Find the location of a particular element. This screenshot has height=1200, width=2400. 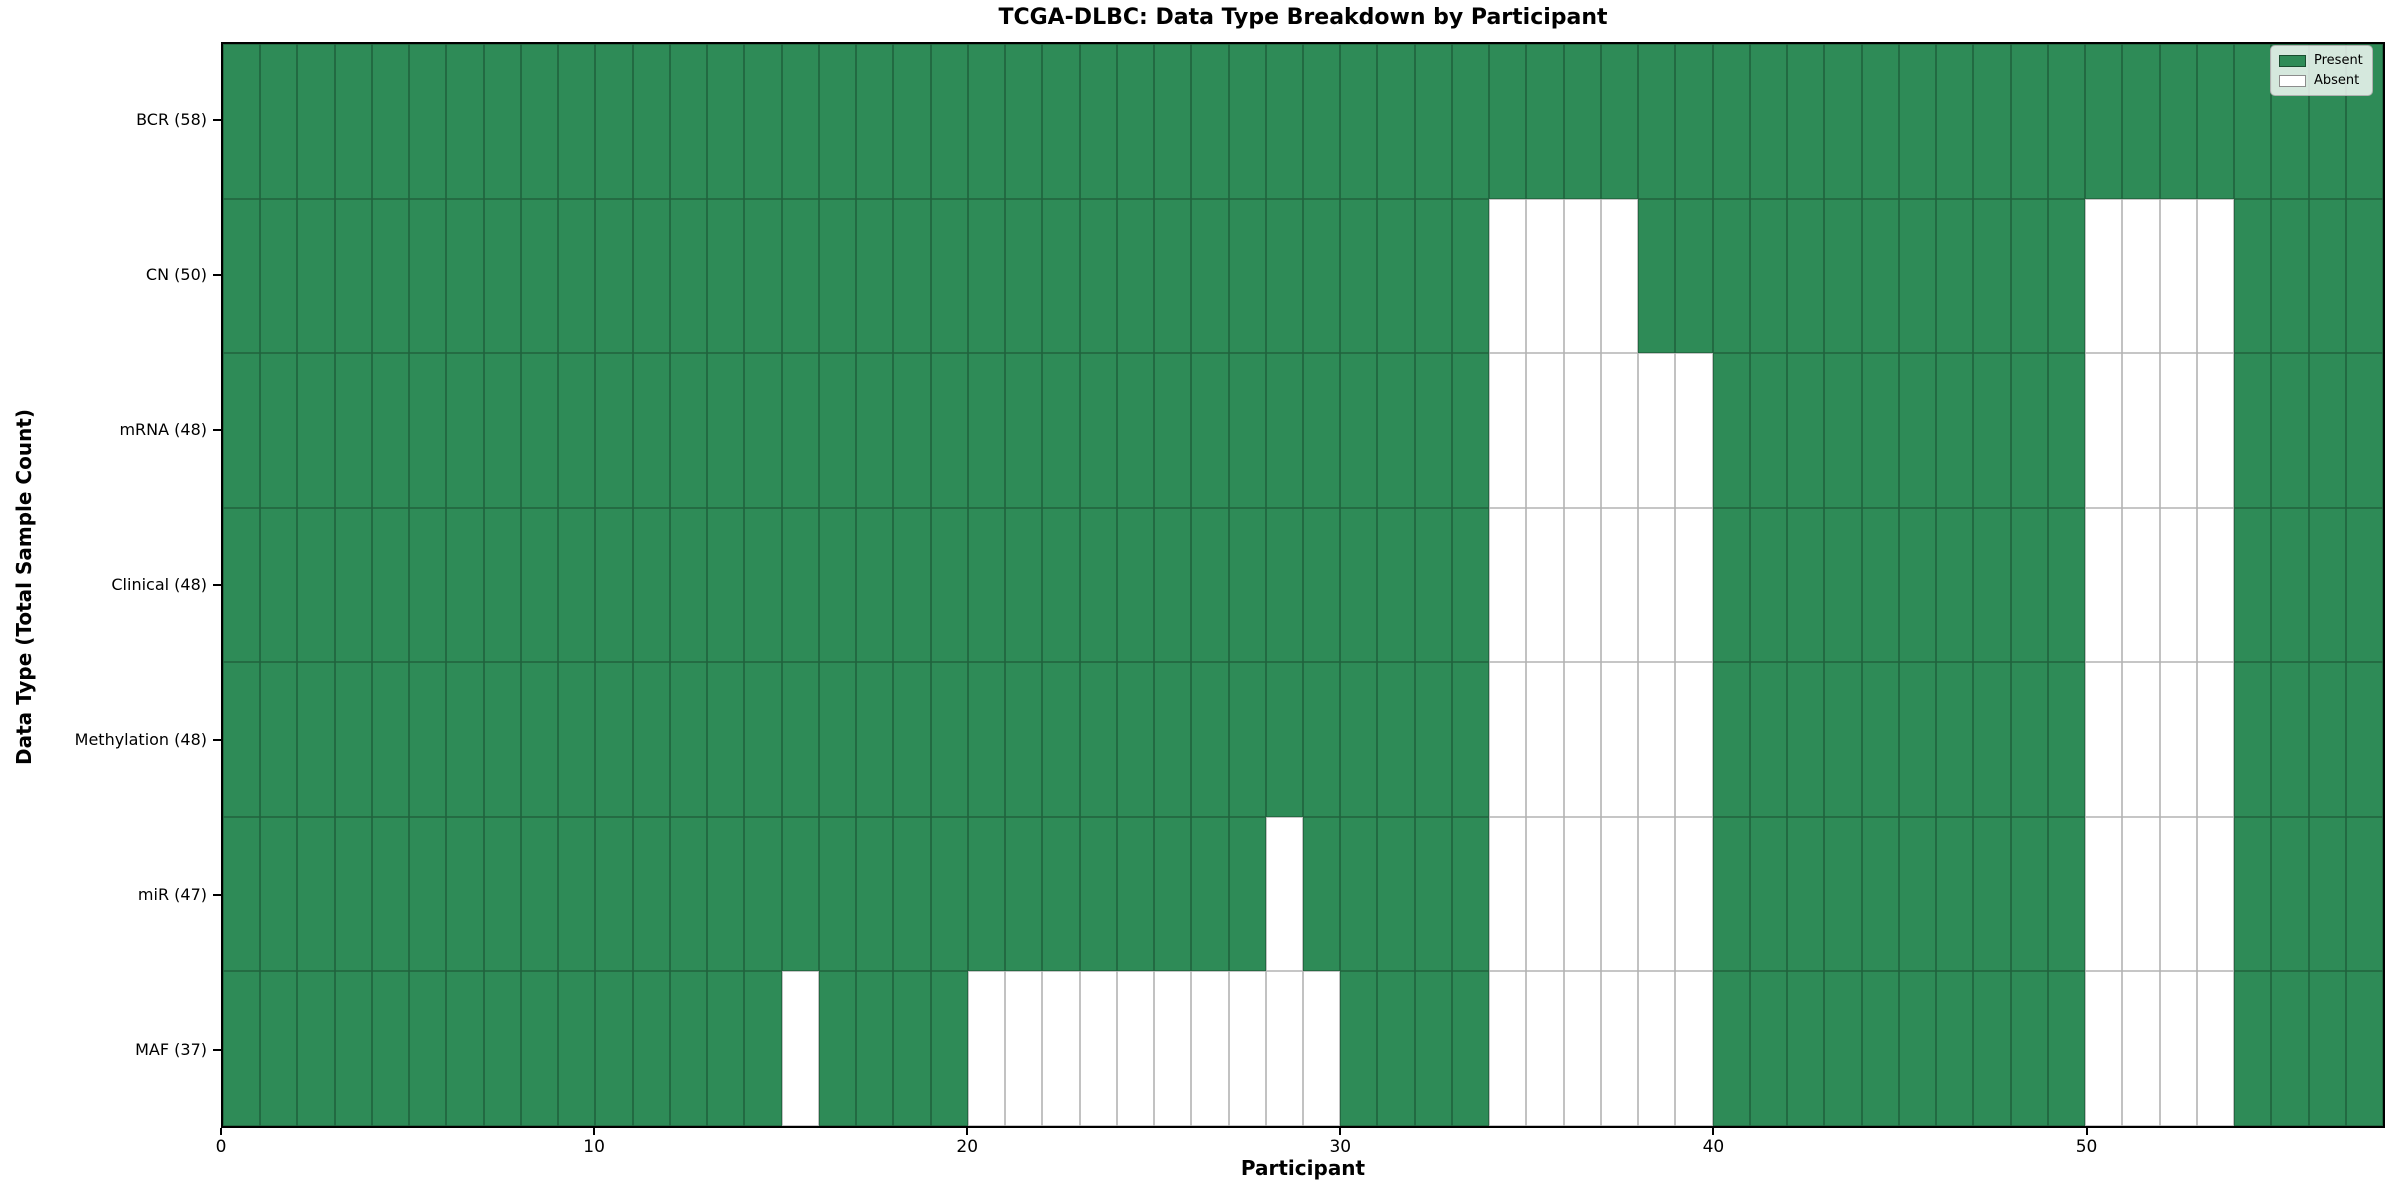

x-tick-label: 0 is located at coordinates (221, 1147).